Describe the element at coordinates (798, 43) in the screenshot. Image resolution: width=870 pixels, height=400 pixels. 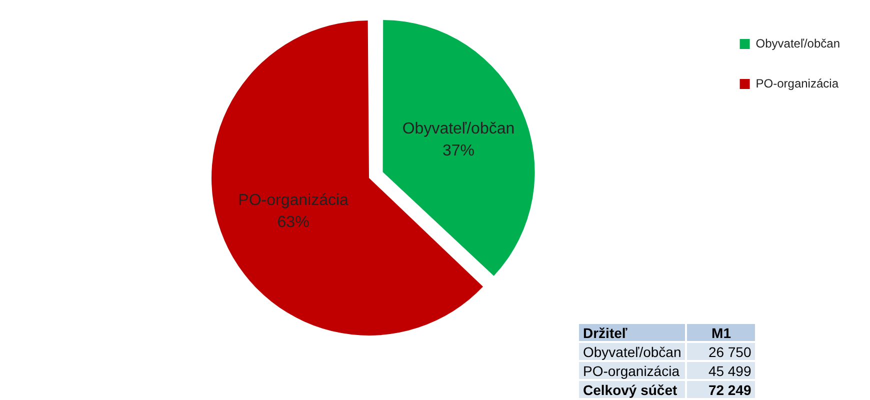
I see `legend-label: Obyvateľ/občan` at that location.